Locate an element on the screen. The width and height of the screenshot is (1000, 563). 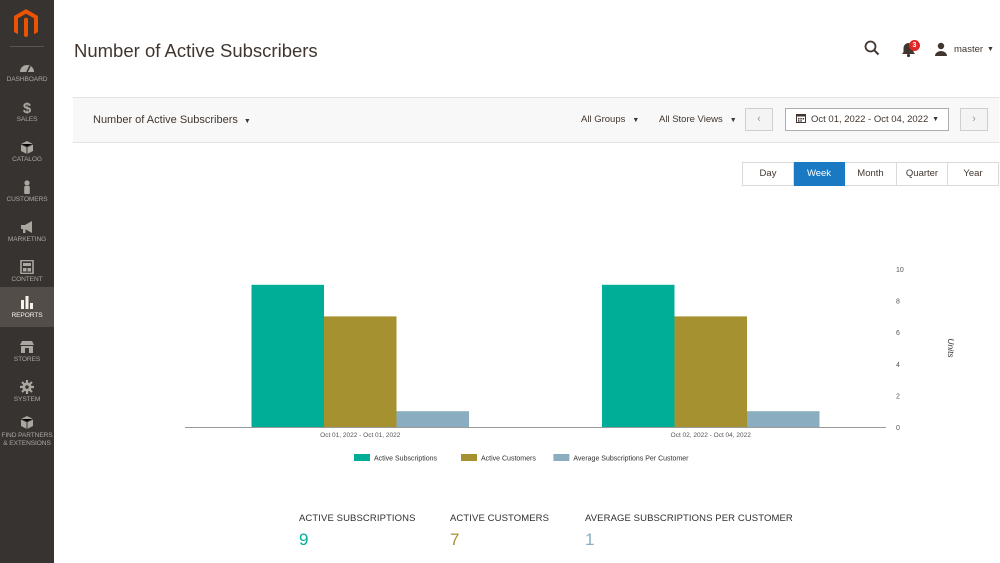
sidebar-item-label: SYSTEM is located at coordinates (27, 399).